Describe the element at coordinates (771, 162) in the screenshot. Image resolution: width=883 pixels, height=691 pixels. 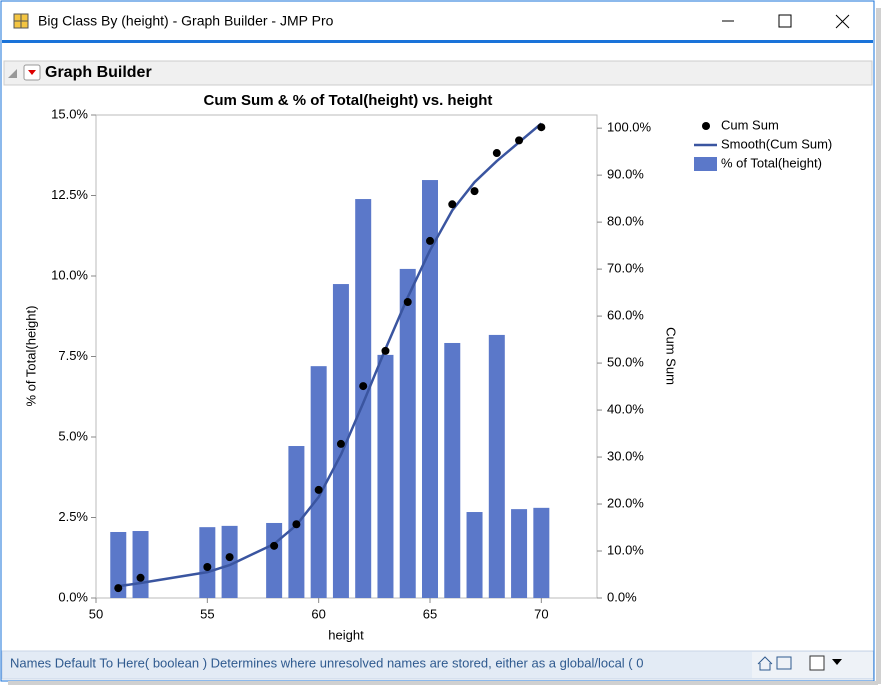
I see `legend-label: % of Total(height)` at that location.